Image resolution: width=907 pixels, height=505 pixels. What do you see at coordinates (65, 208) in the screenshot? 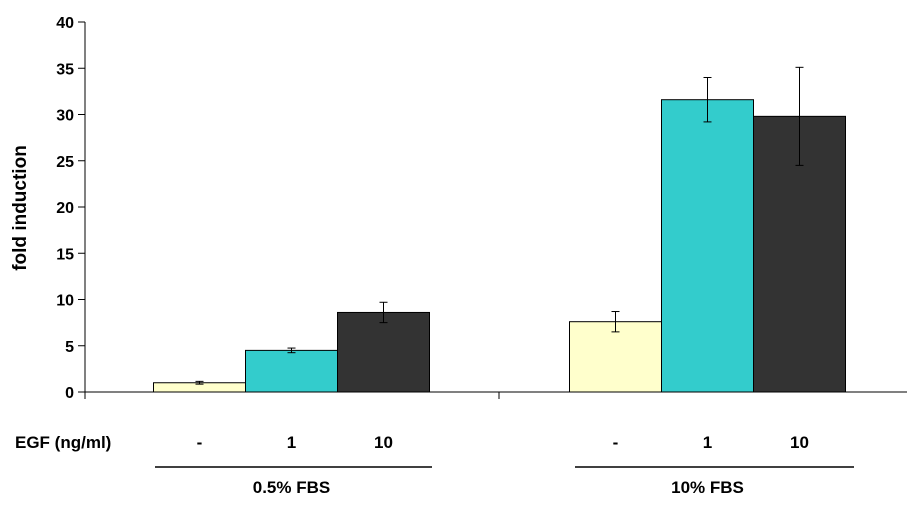
I see `y-tick-label: 20` at bounding box center [65, 208].